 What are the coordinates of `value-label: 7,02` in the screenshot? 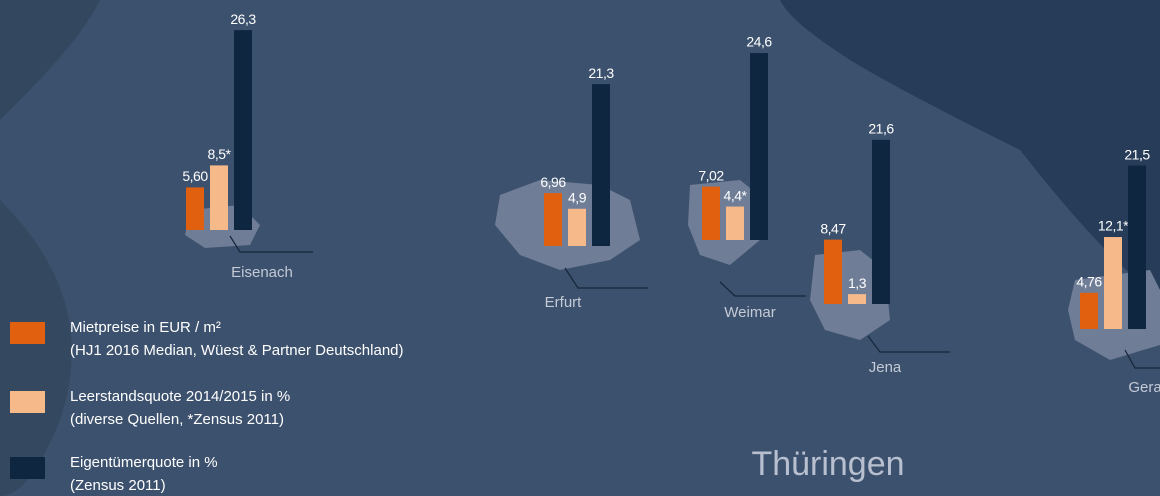 It's located at (711, 175).